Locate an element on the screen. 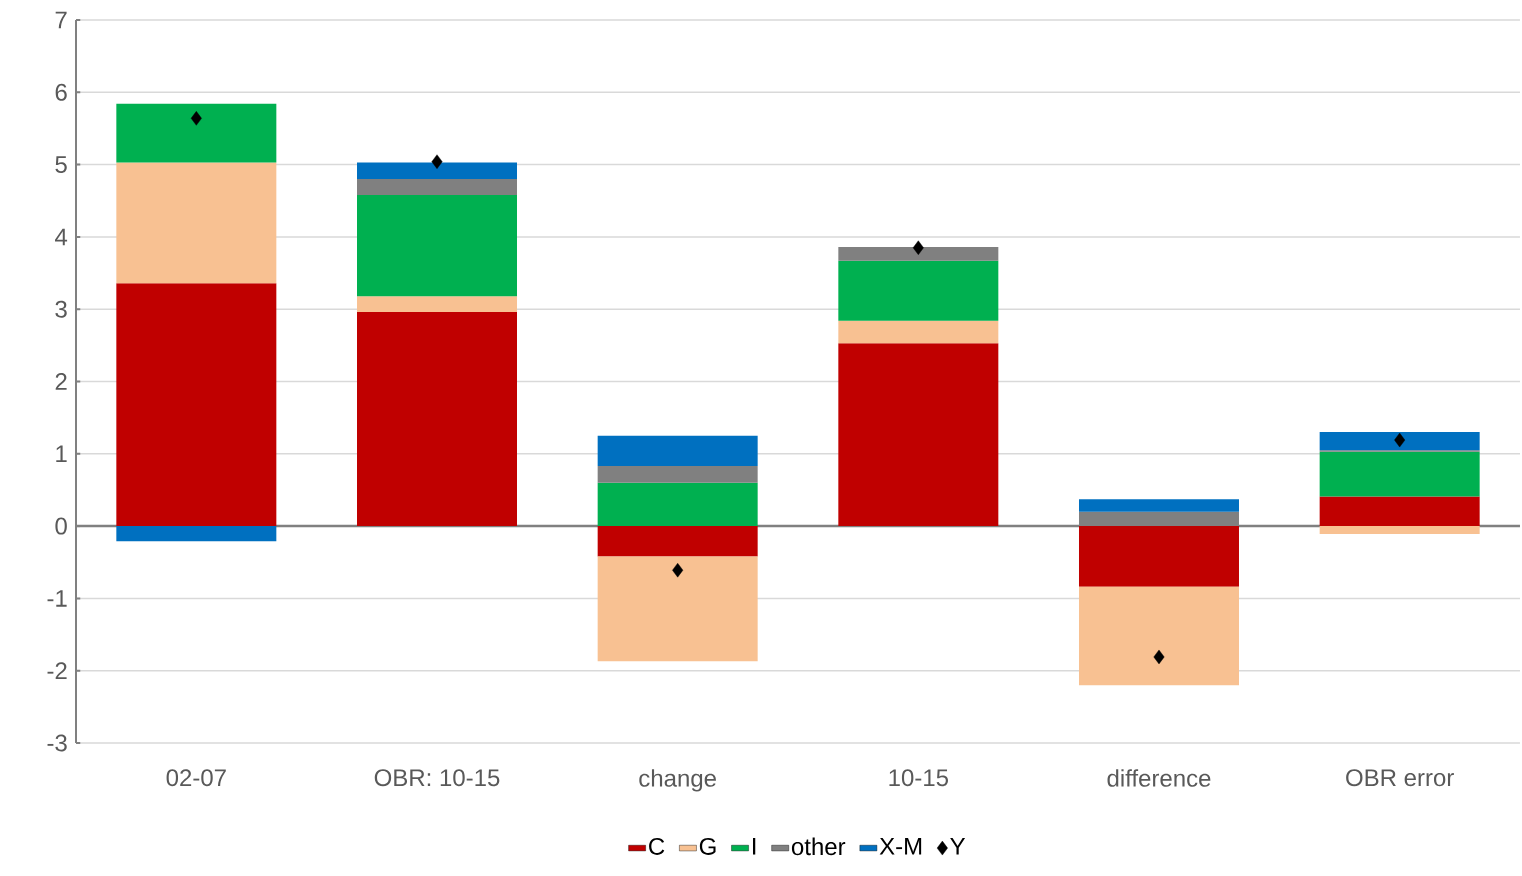 The image size is (1522, 876). legend-label: I is located at coordinates (754, 846).